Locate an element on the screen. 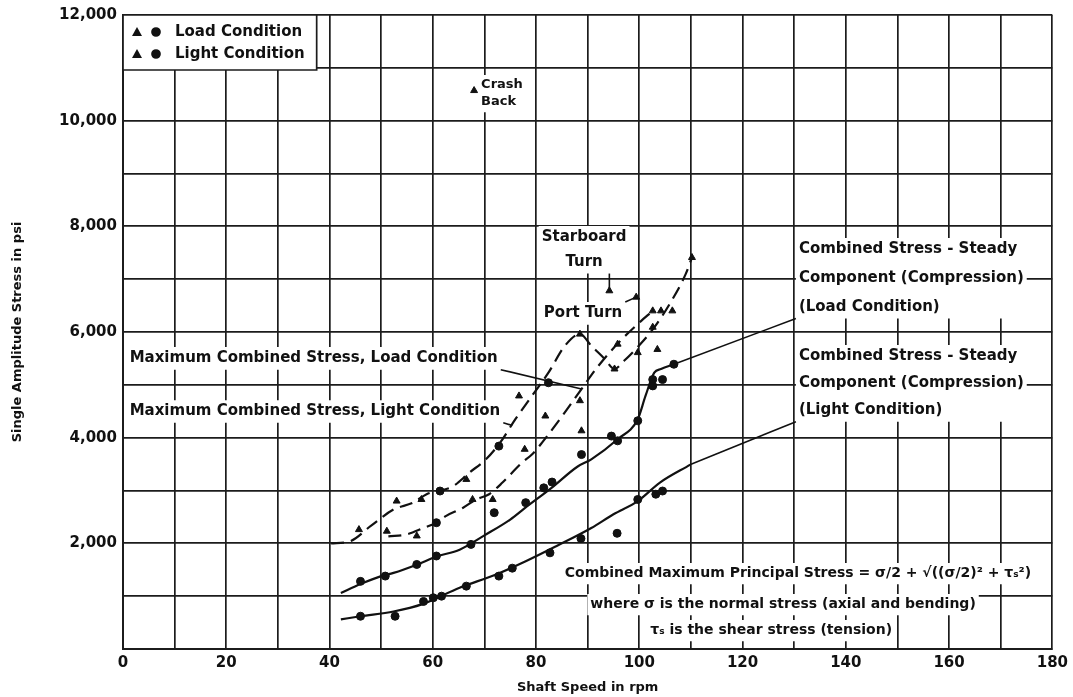 This screenshot has width=1073, height=697. y-tick-label: 2,000 is located at coordinates (93, 542).